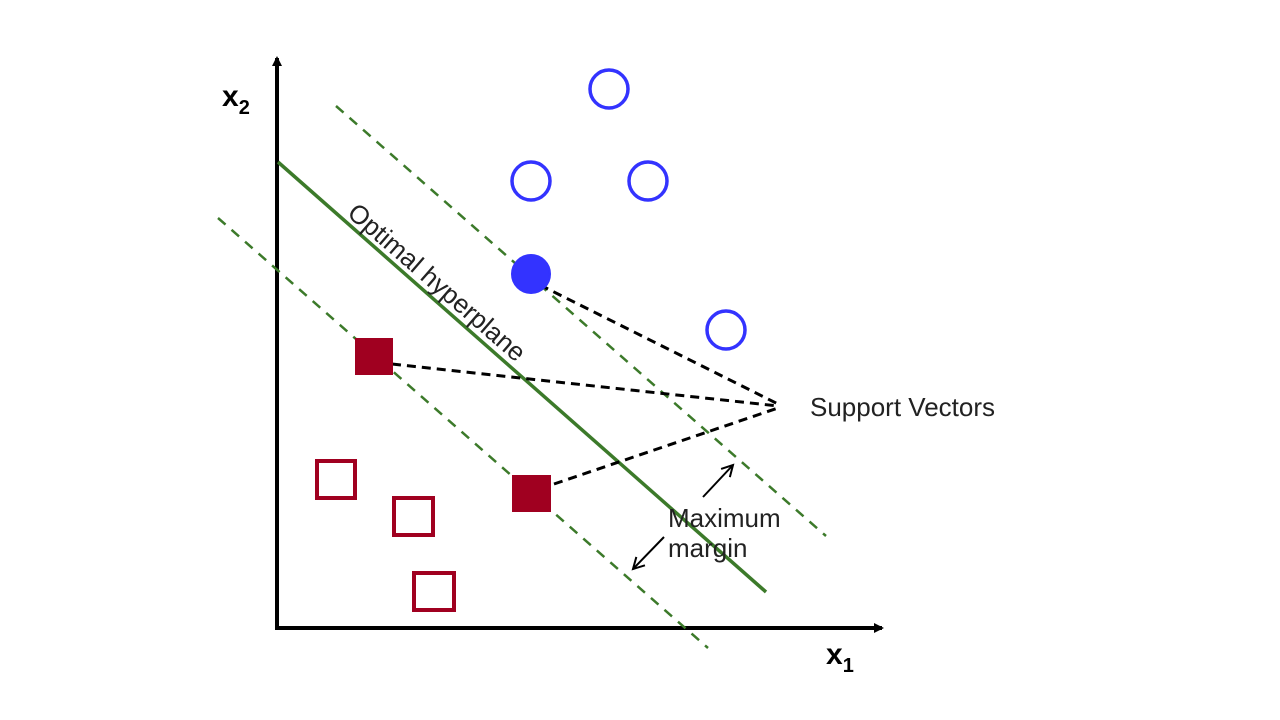  Describe the element at coordinates (848, 666) in the screenshot. I see `x-axis-subscript: 1` at that location.